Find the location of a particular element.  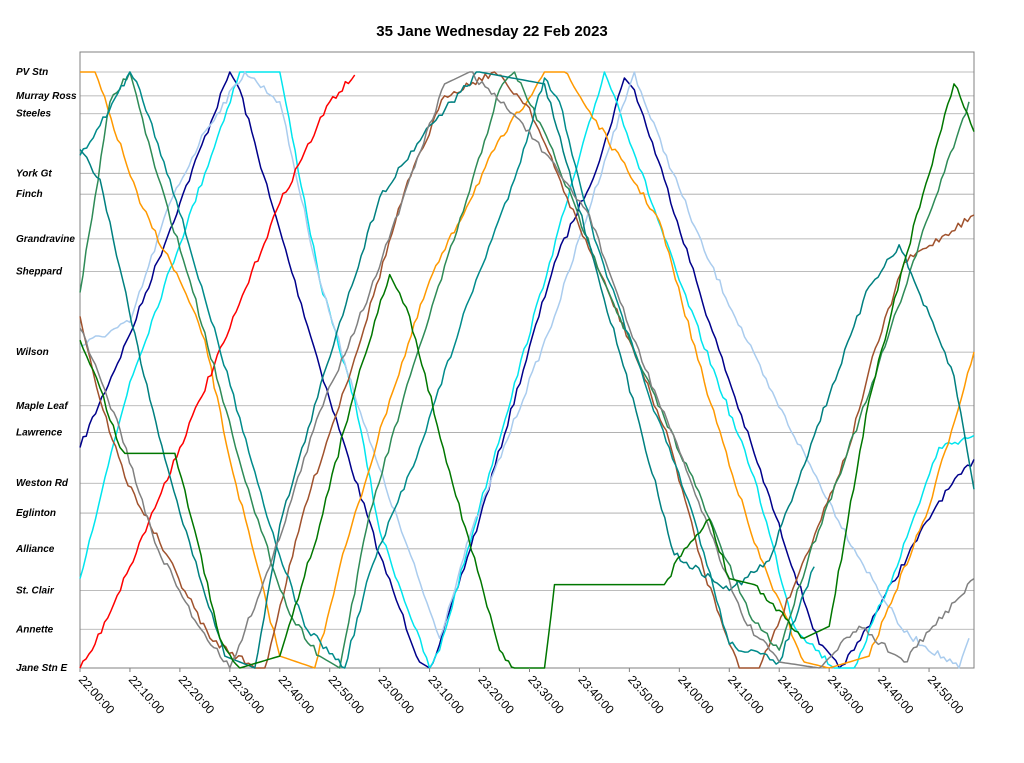

stop-label: Murray Ross is located at coordinates (46, 96).